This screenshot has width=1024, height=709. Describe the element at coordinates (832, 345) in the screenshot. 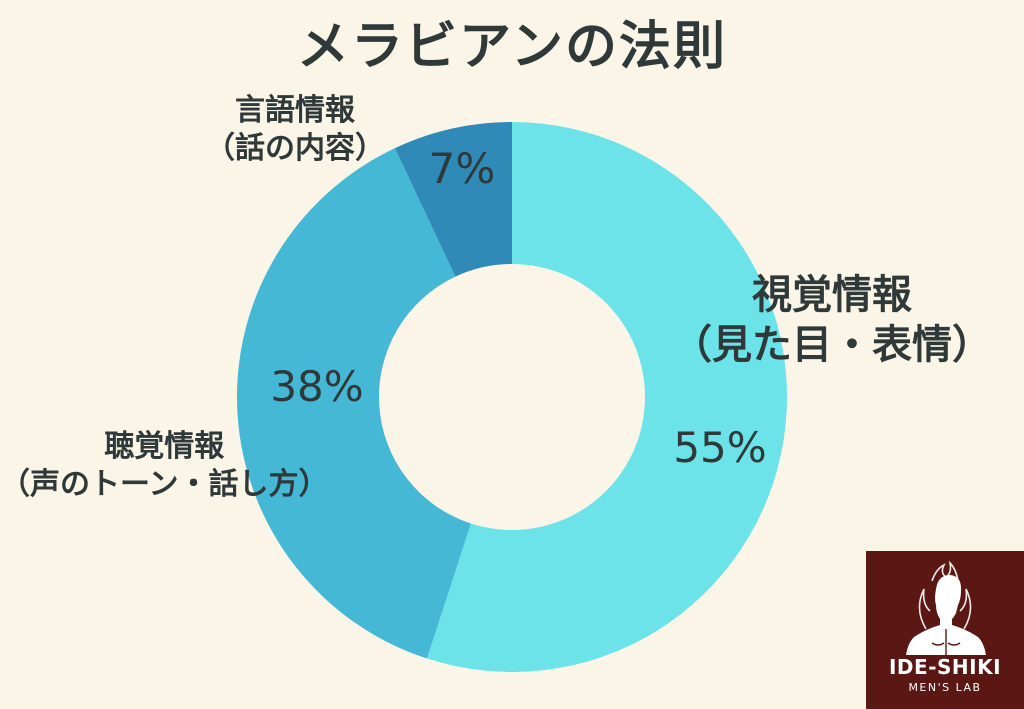

I see `label-visual-subtitle: （見た目・表情）` at that location.